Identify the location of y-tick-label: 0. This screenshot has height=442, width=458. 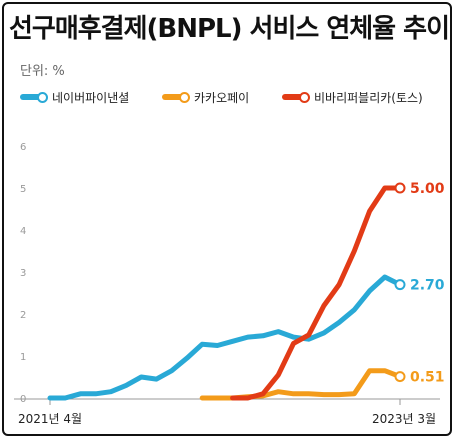
(23, 399).